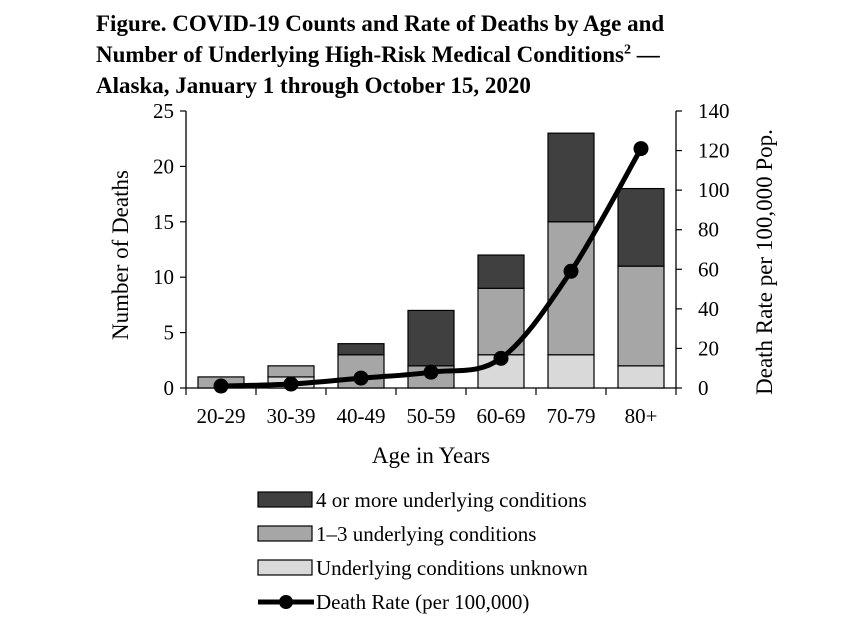  What do you see at coordinates (426, 534) in the screenshot?
I see `legend-label-1: 1–3 underlying conditions` at bounding box center [426, 534].